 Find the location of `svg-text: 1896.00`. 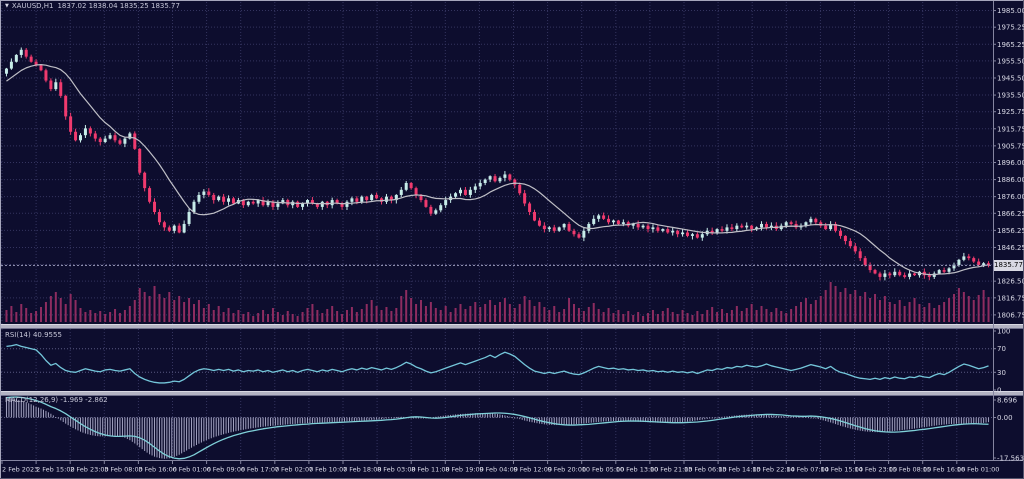

svg-text: 1896.00 is located at coordinates (1010, 163).